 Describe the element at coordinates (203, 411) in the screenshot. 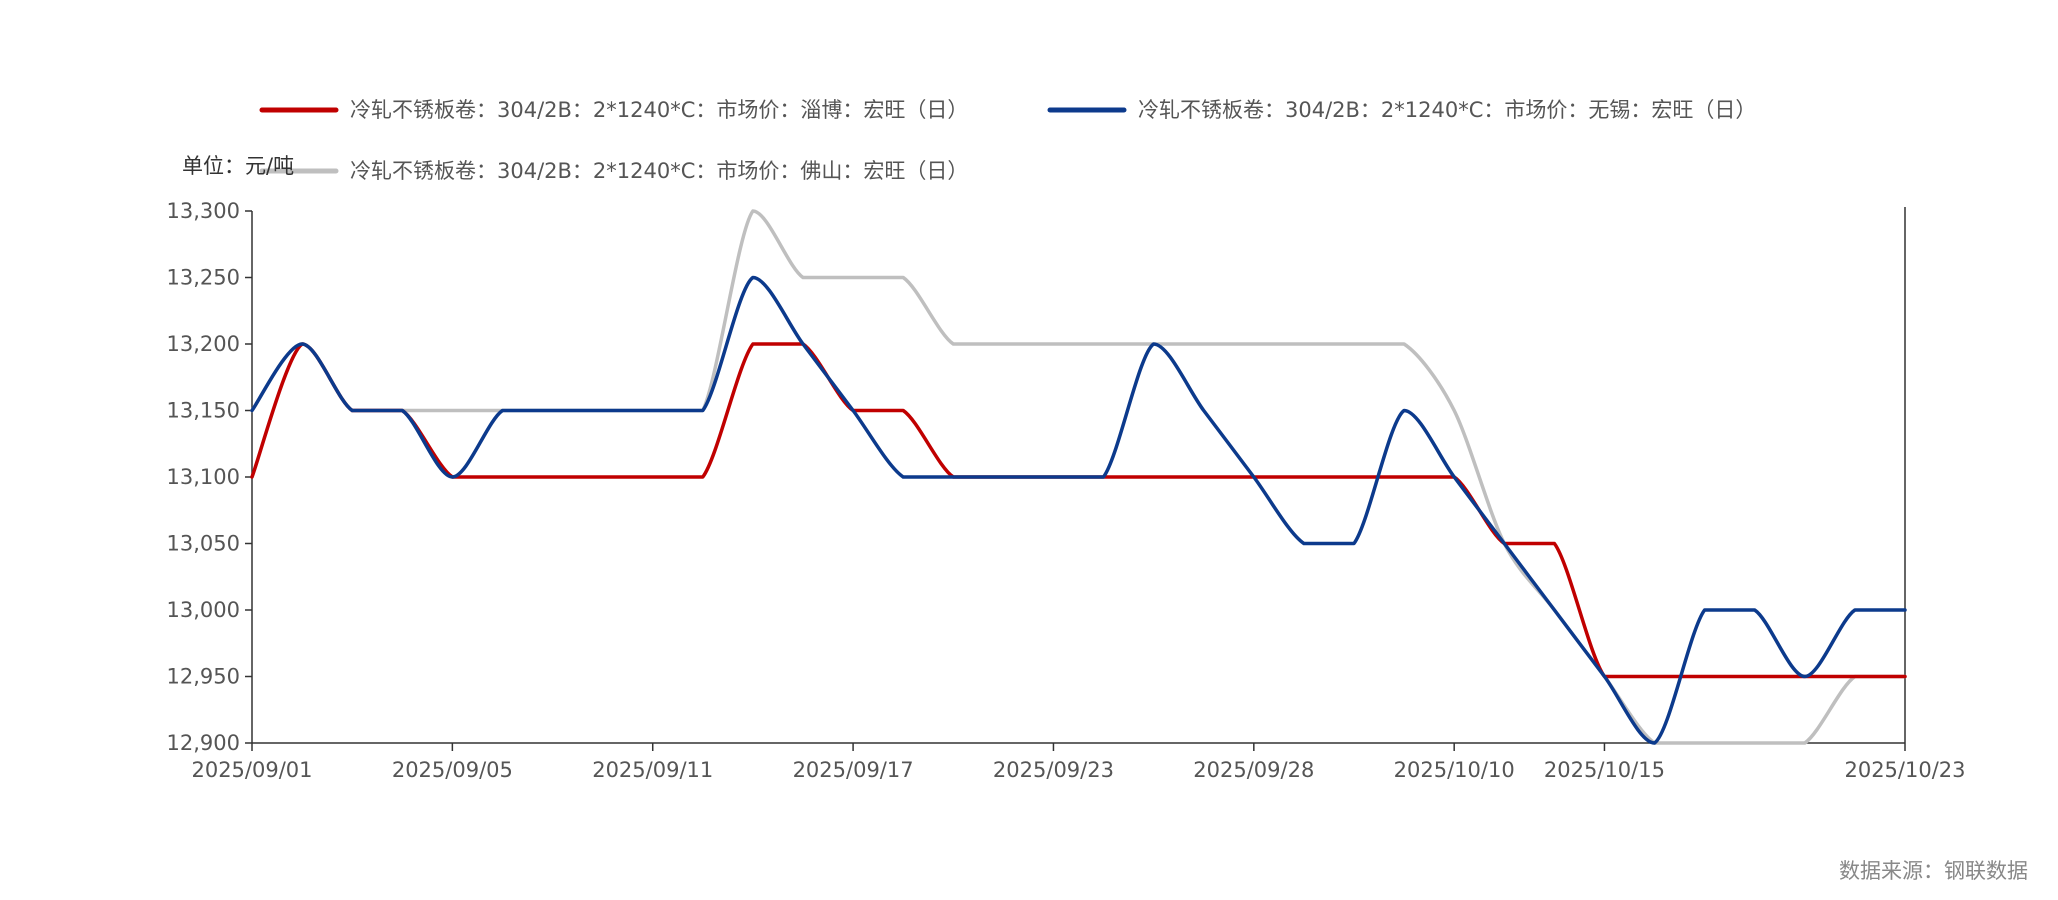

I see `y-tick-label: 13,150` at that location.